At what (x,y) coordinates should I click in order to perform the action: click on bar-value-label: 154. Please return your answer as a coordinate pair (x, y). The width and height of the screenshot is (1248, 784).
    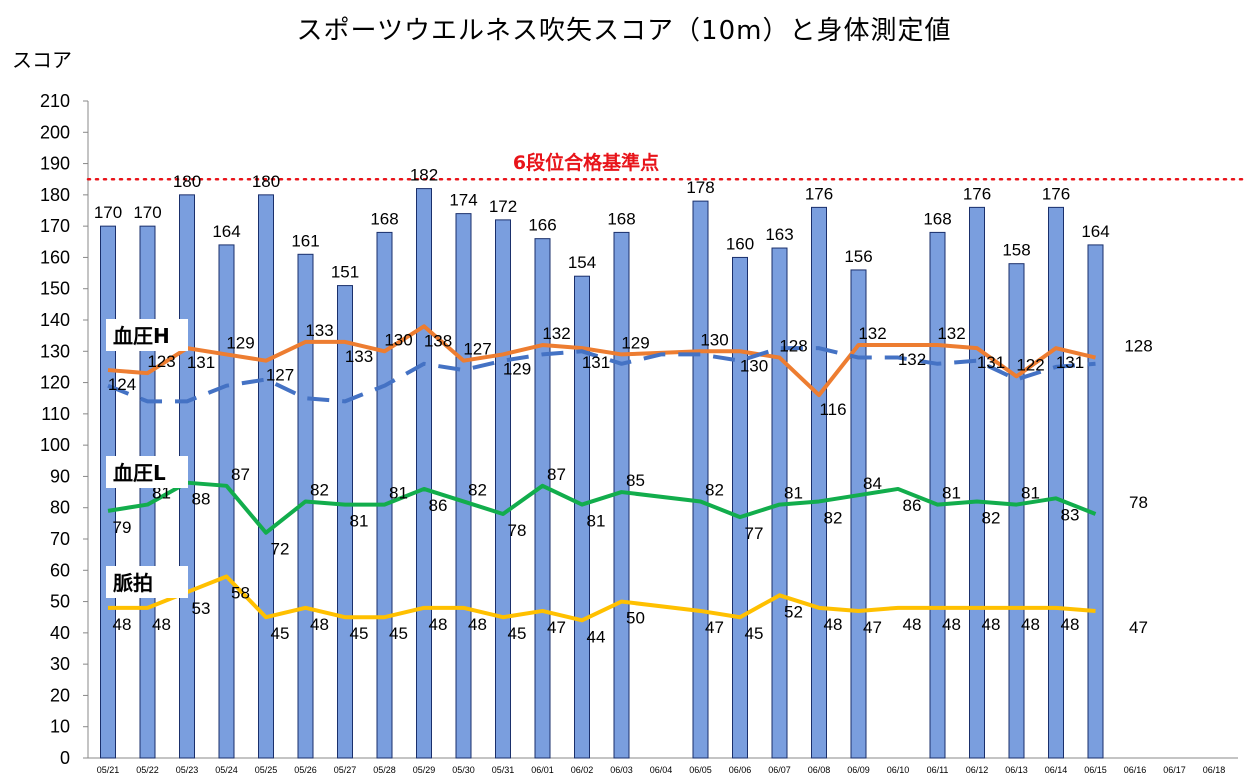
    Looking at the image, I should click on (582, 262).